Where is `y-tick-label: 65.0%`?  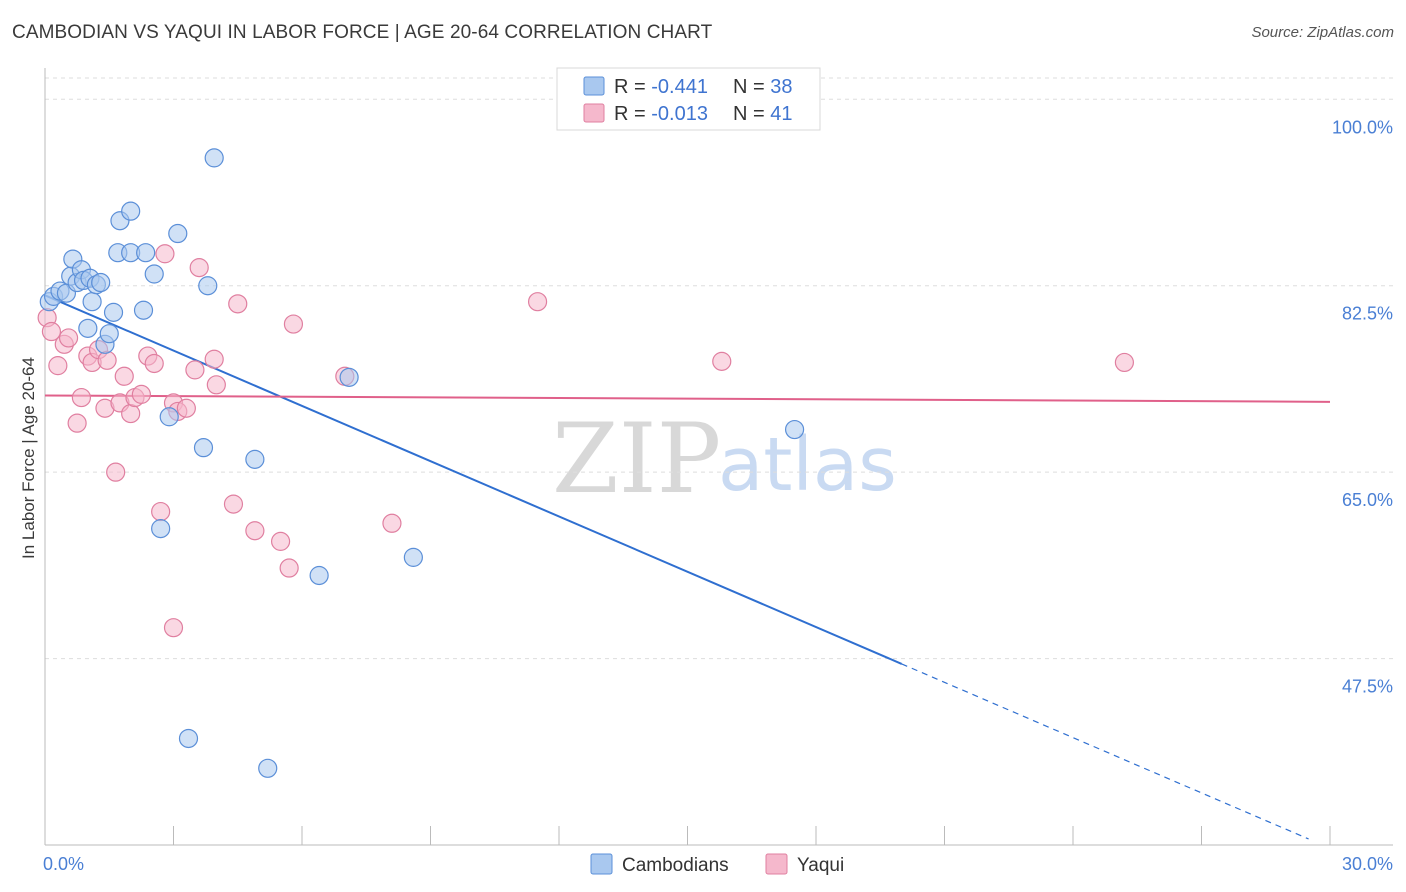 y-tick-label: 65.0% is located at coordinates (1367, 500).